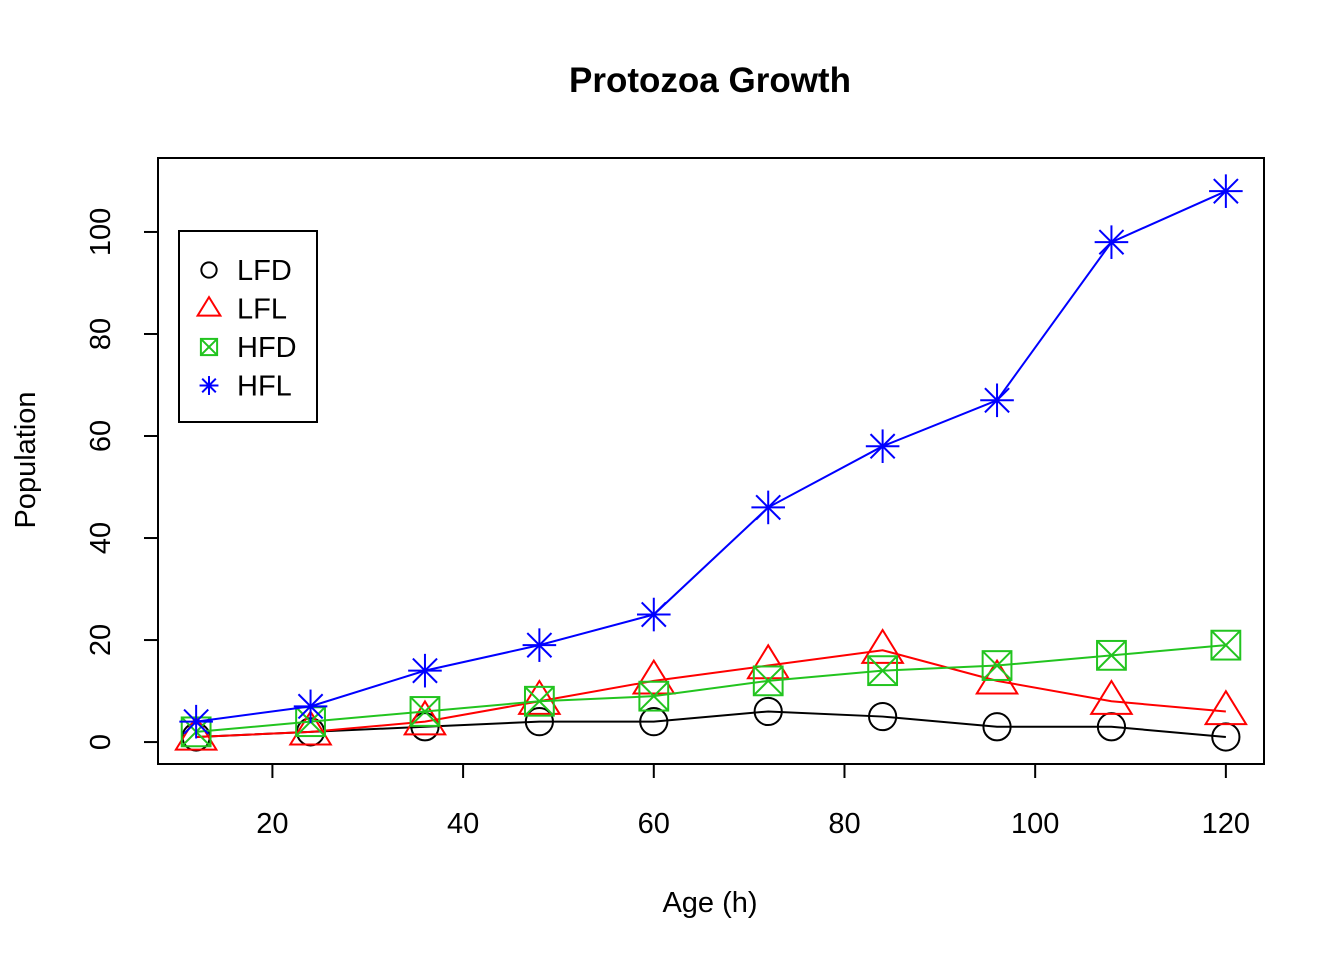  I want to click on x-tick-label: 120, so click(1226, 824).